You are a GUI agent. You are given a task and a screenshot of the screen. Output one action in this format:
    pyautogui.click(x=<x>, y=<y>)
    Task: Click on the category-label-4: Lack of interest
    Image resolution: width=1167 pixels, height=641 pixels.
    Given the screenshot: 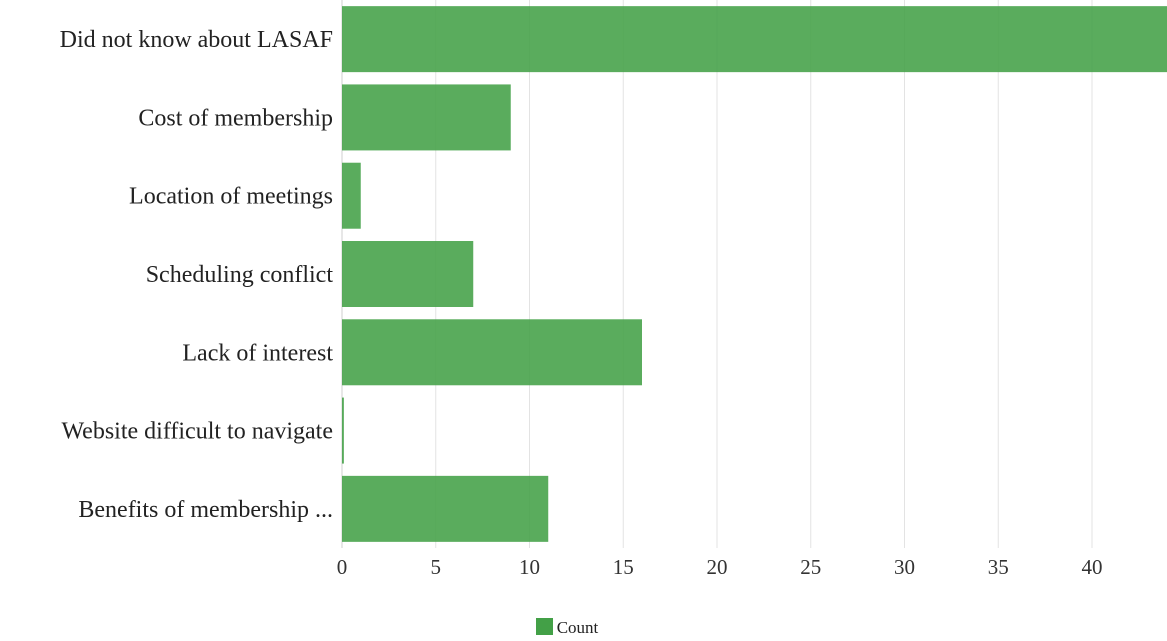 What is the action you would take?
    pyautogui.click(x=257, y=353)
    